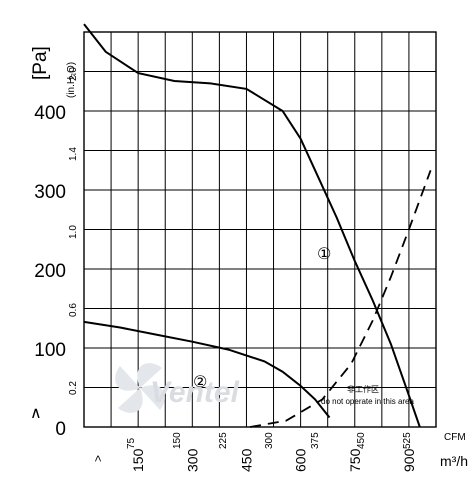 Image resolution: width=475 pixels, height=486 pixels. I want to click on watermark-logo: Ventel, so click(177, 388).